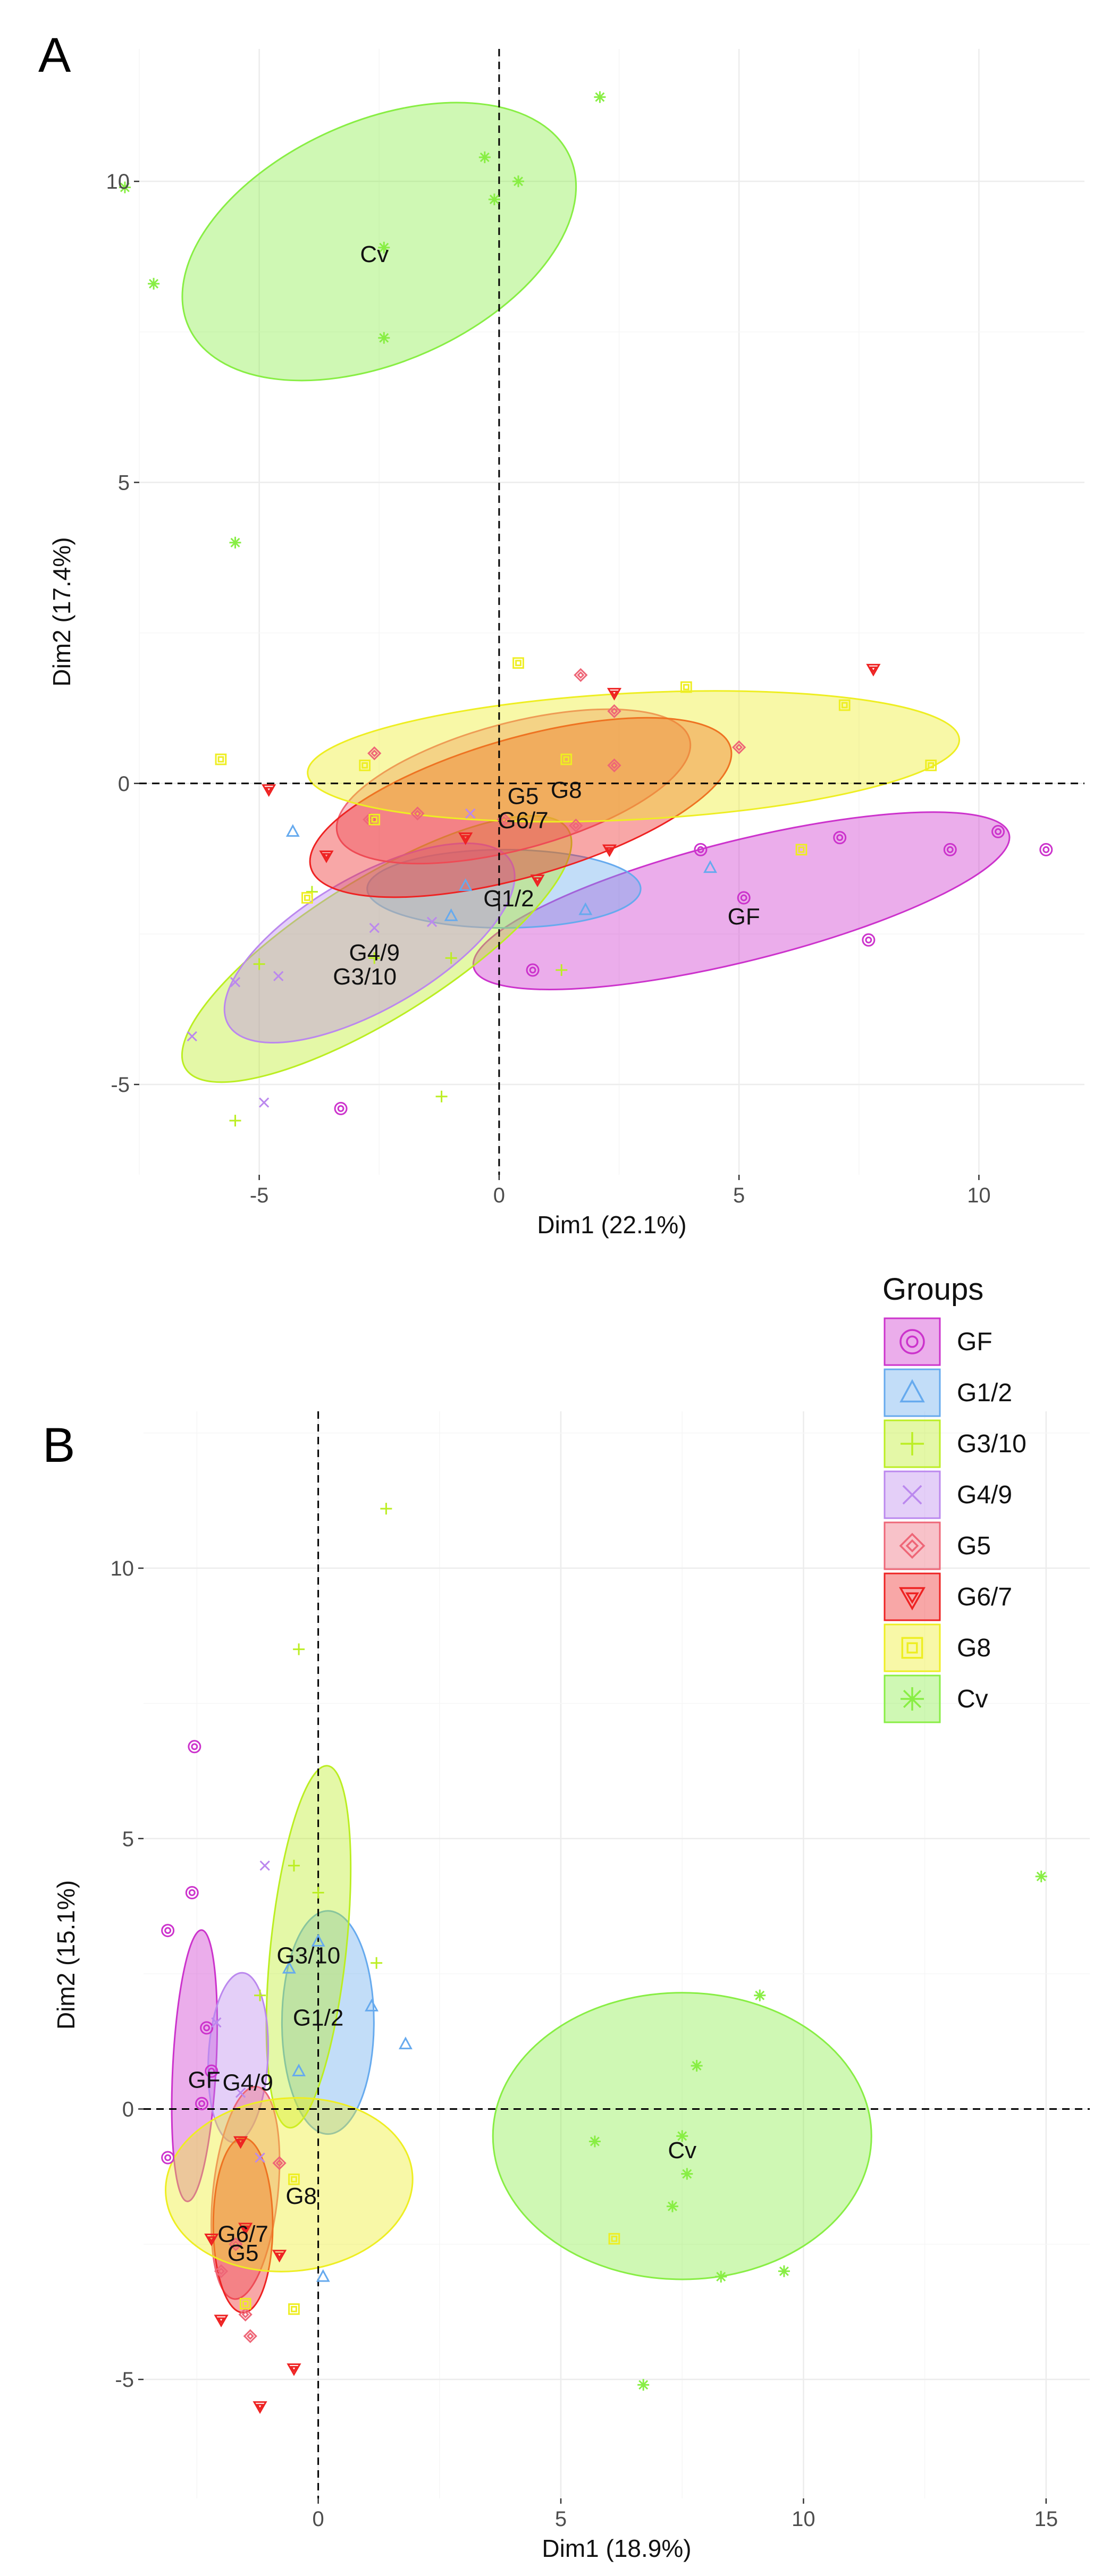 The width and height of the screenshot is (1102, 2576). I want to click on legend-key-g8, so click(912, 1647).